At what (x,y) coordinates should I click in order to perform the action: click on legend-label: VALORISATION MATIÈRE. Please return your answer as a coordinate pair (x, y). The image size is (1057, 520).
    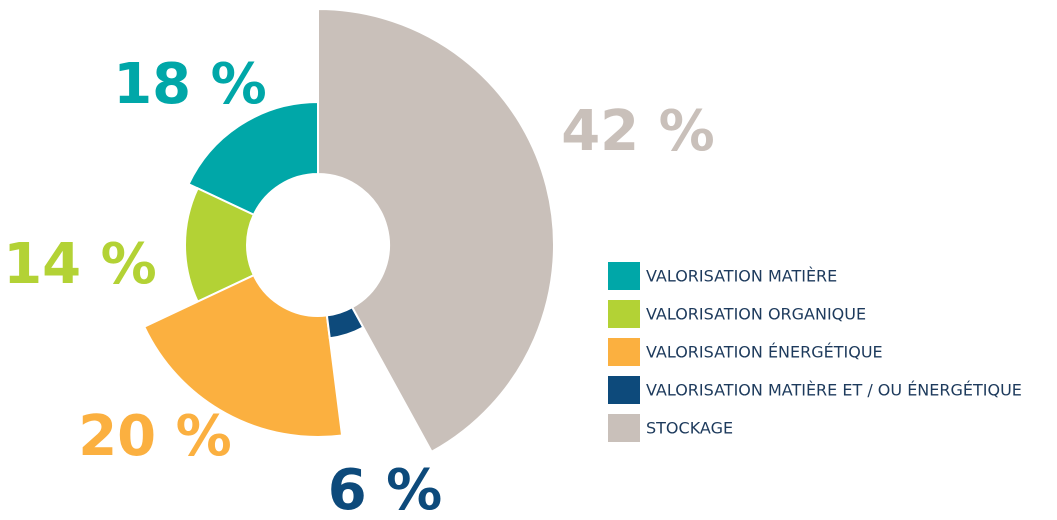
    Looking at the image, I should click on (741, 276).